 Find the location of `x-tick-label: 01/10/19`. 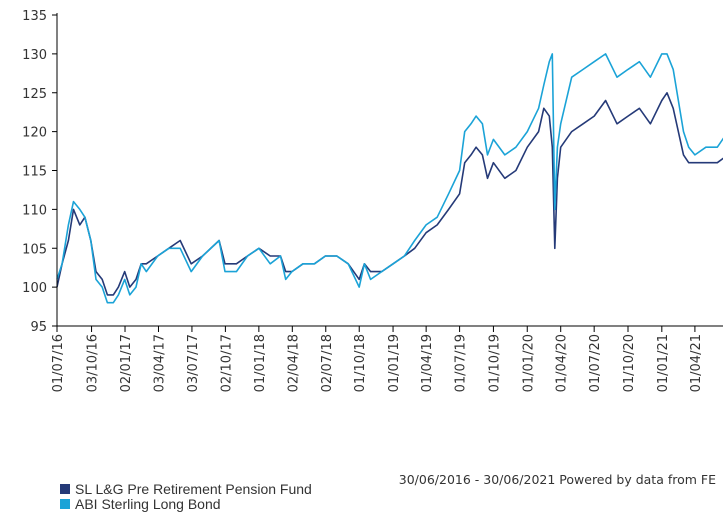

x-tick-label: 01/10/19 is located at coordinates (494, 363).